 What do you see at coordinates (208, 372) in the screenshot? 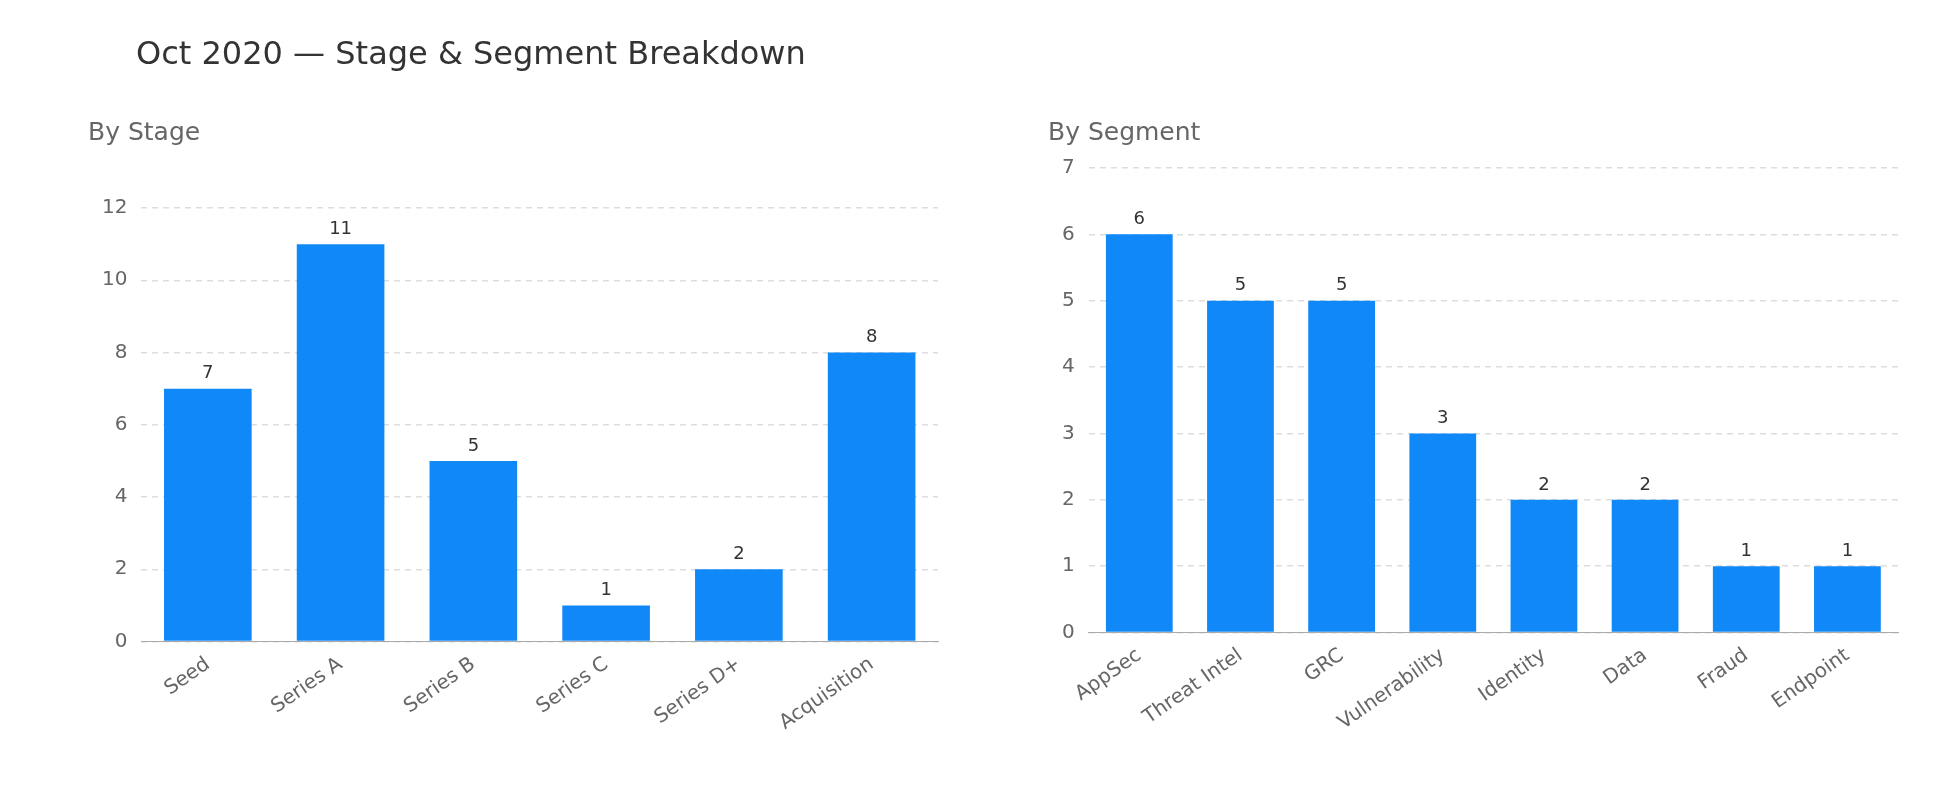
I see `data-label: 7` at bounding box center [208, 372].